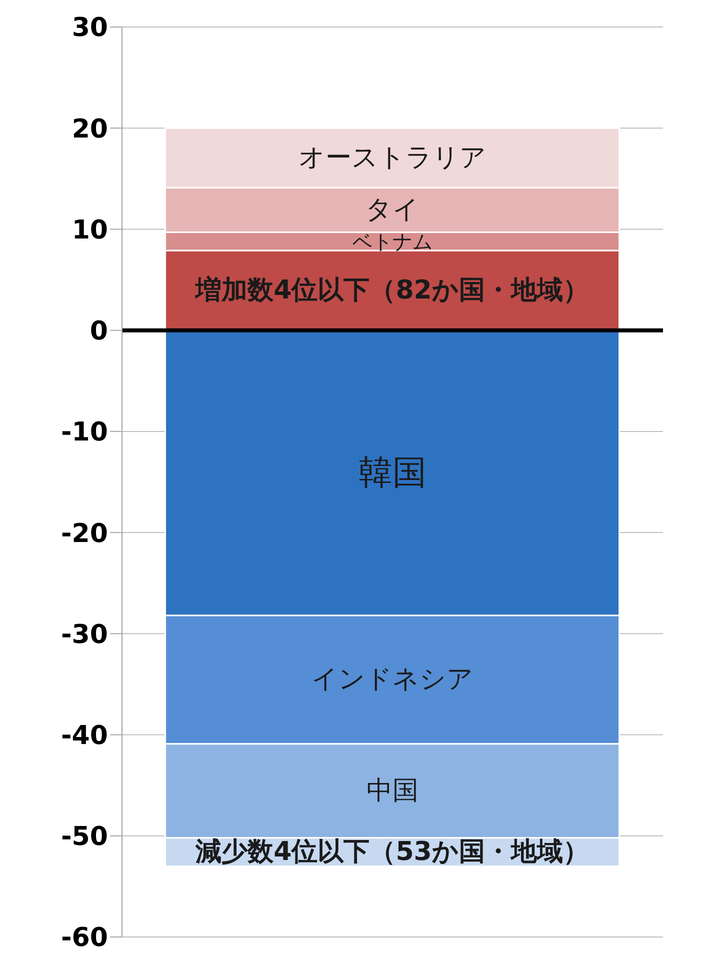  I want to click on y-tick-label: -60, so click(84, 938).